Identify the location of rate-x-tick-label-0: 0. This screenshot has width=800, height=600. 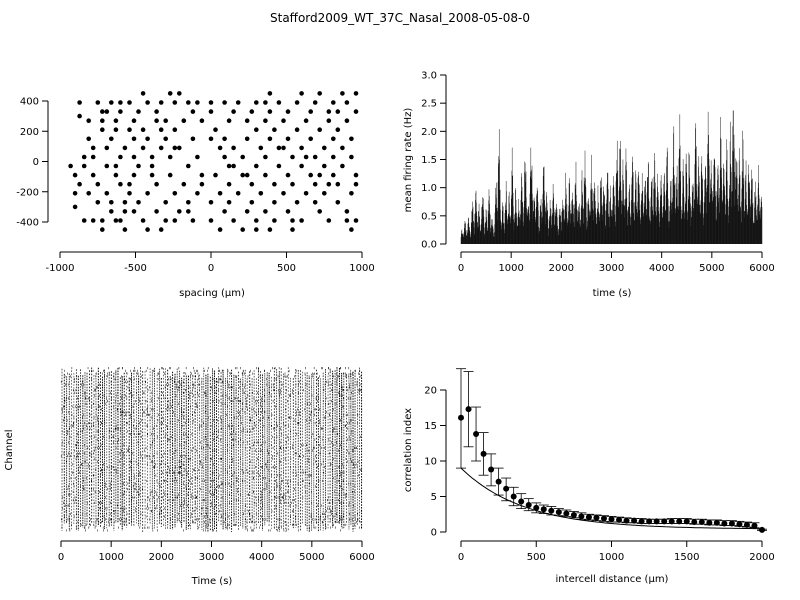
(461, 268).